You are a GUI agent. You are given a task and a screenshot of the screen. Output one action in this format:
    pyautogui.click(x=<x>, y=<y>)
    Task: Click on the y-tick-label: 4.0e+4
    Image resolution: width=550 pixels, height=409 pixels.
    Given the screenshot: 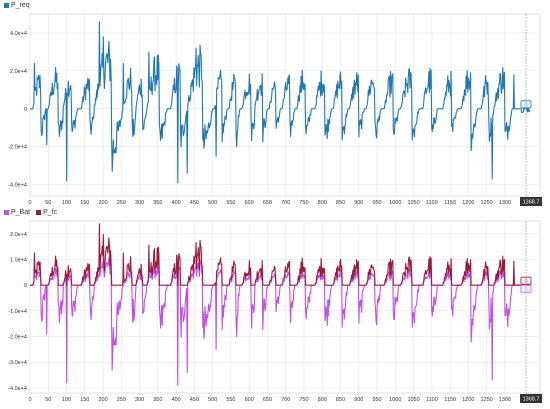 What is the action you would take?
    pyautogui.click(x=18, y=34)
    